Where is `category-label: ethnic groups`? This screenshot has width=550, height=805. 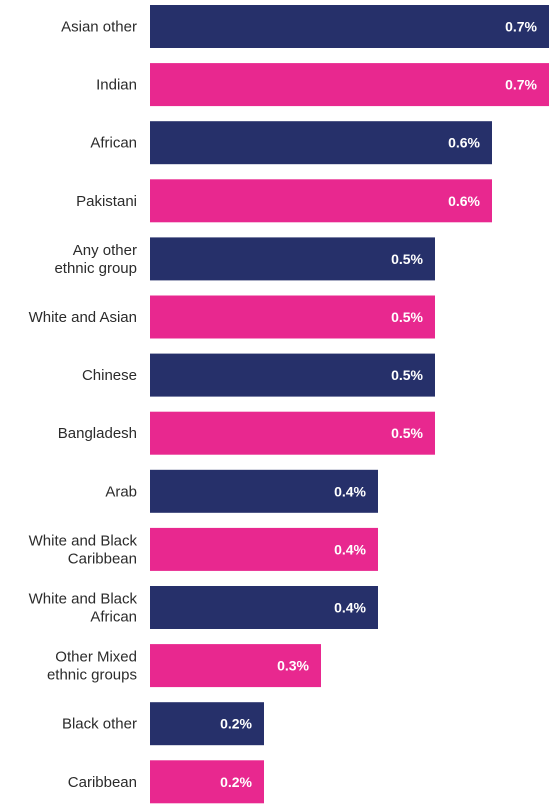
category-label: ethnic groups is located at coordinates (92, 675).